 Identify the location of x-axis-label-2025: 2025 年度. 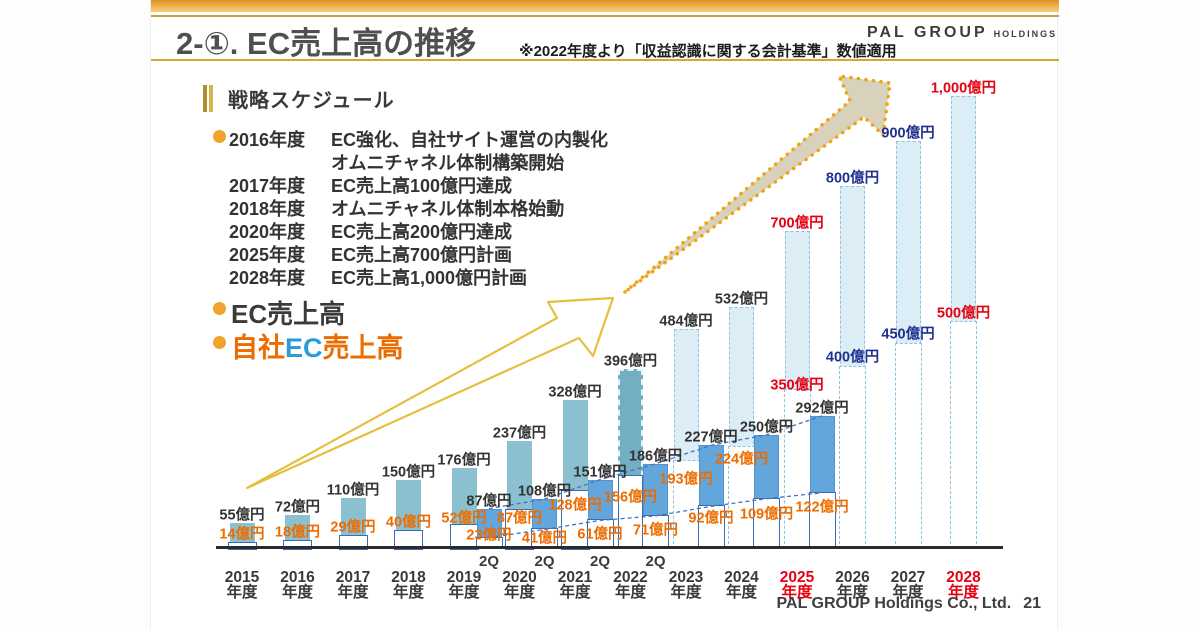
(797, 585).